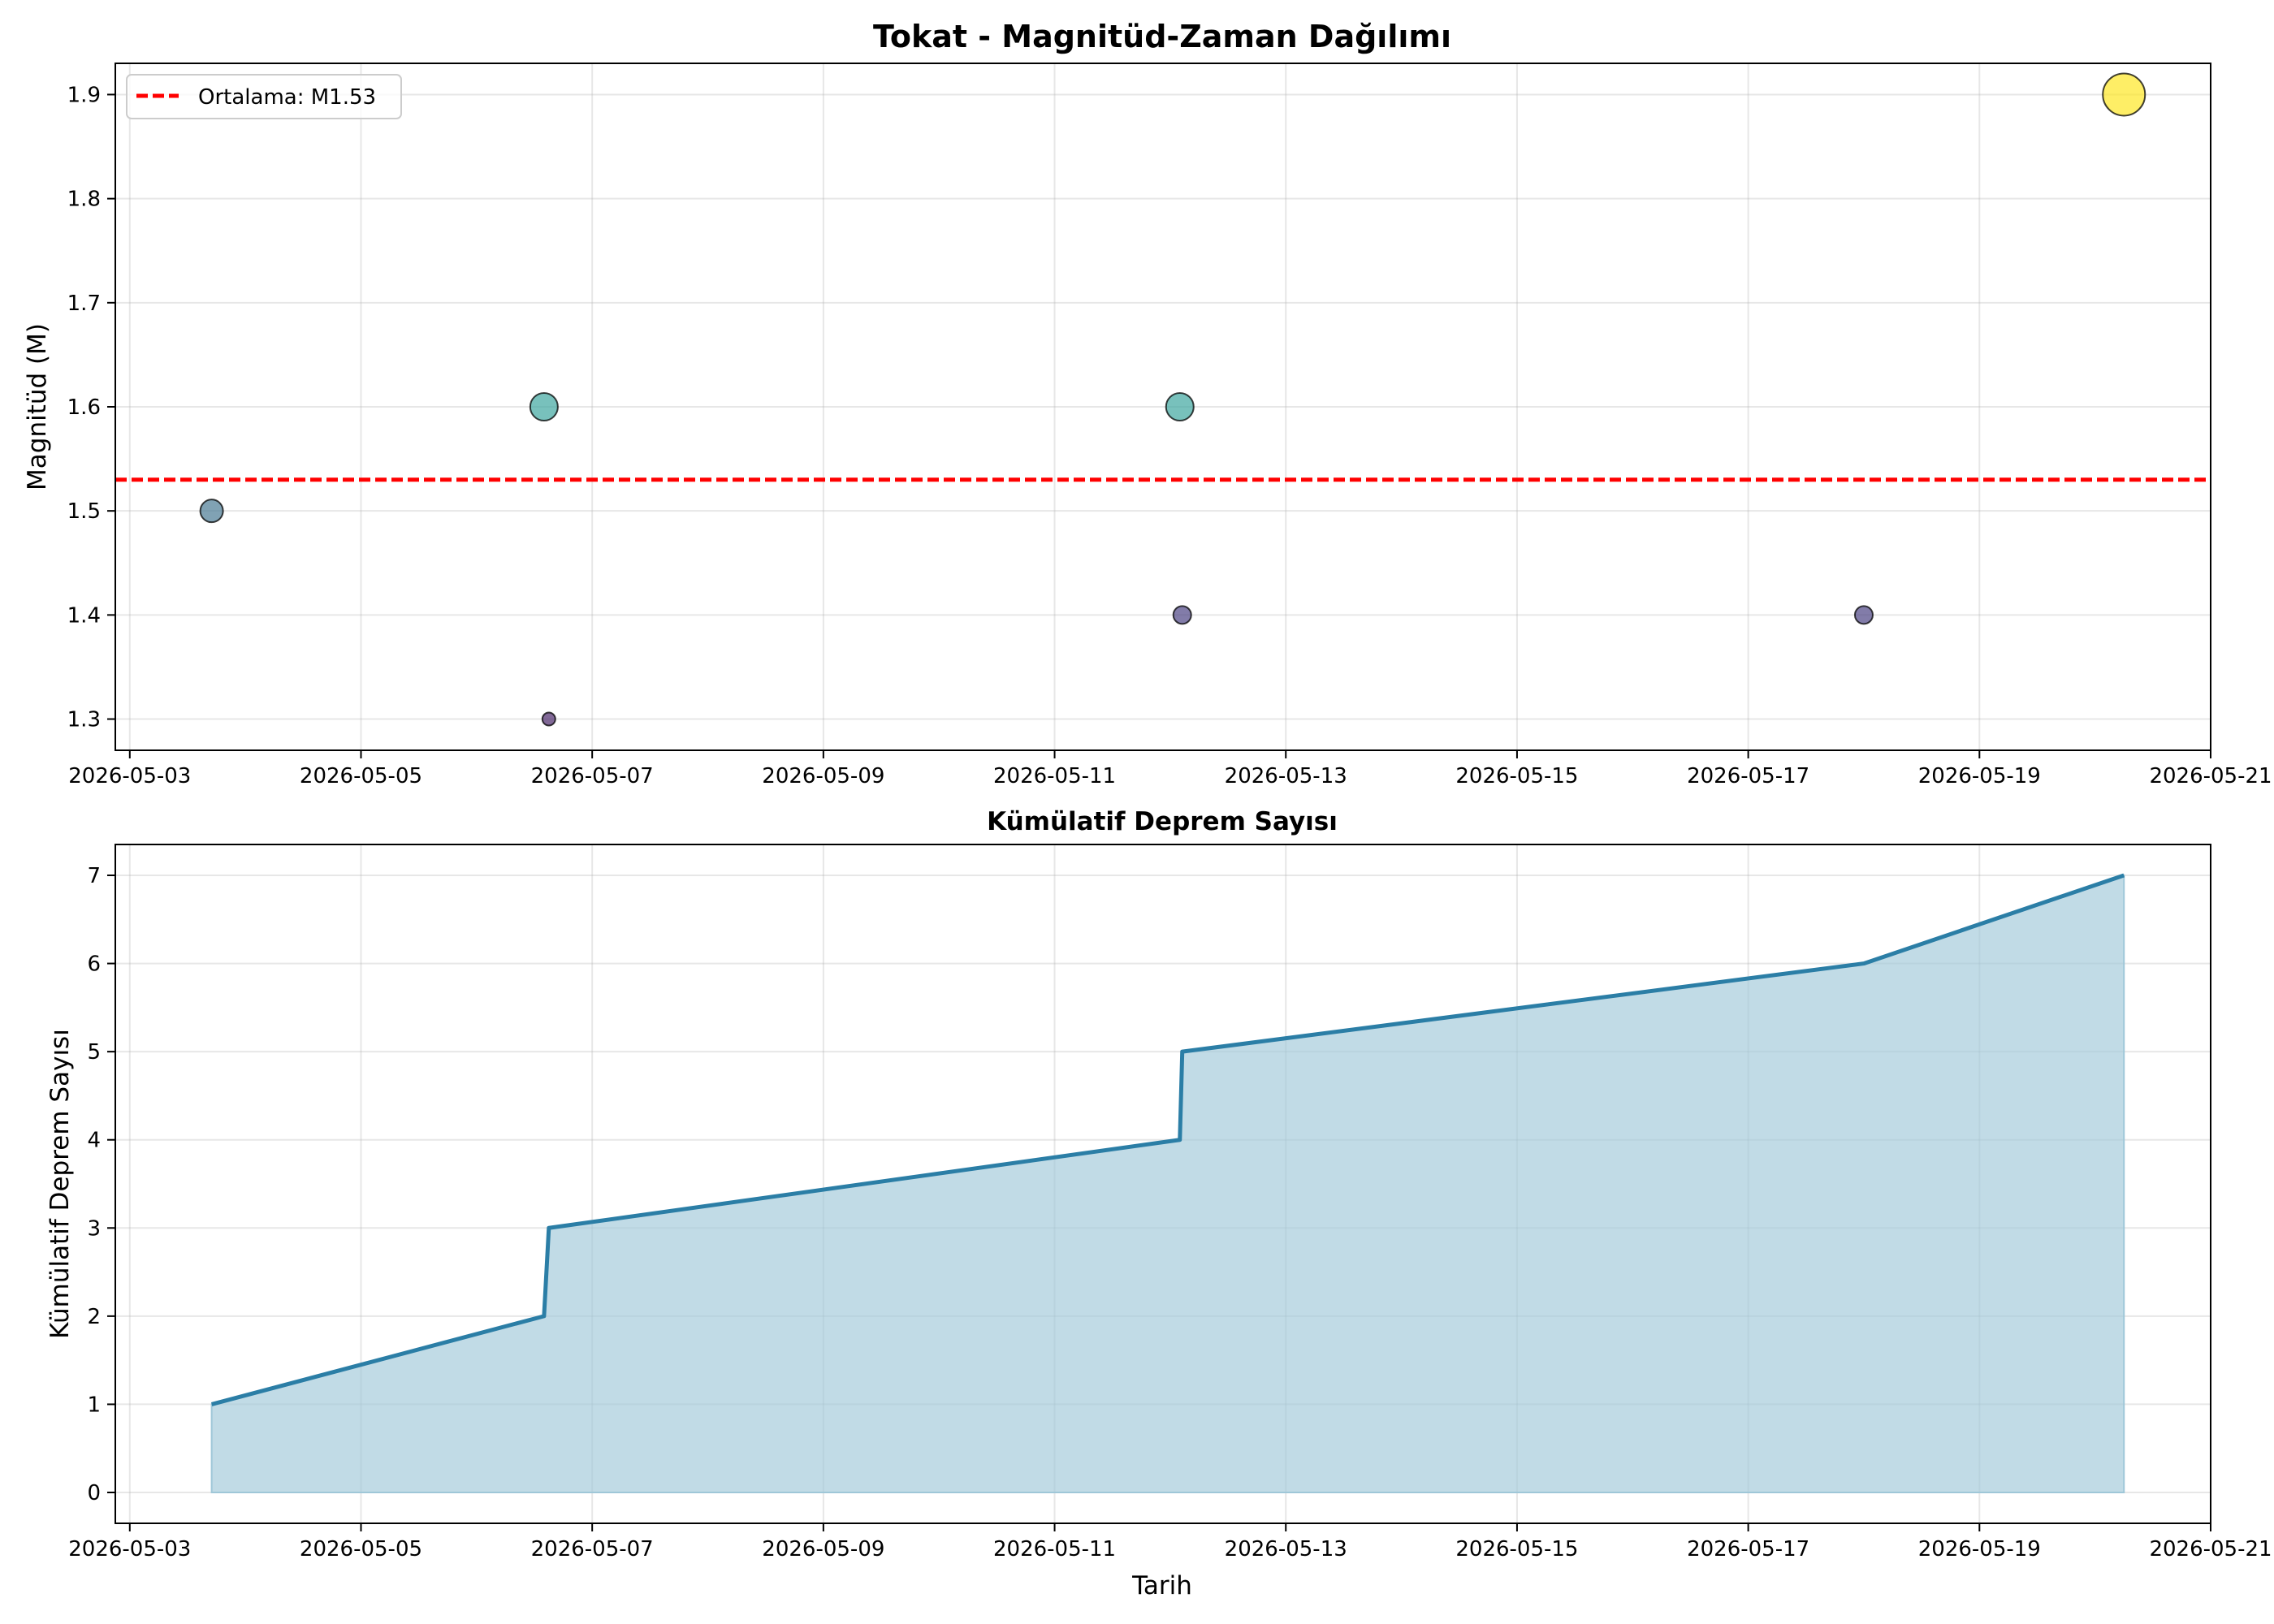 Image resolution: width=2274 pixels, height=1624 pixels. Describe the element at coordinates (94, 876) in the screenshot. I see `y-tick-label: 7` at that location.